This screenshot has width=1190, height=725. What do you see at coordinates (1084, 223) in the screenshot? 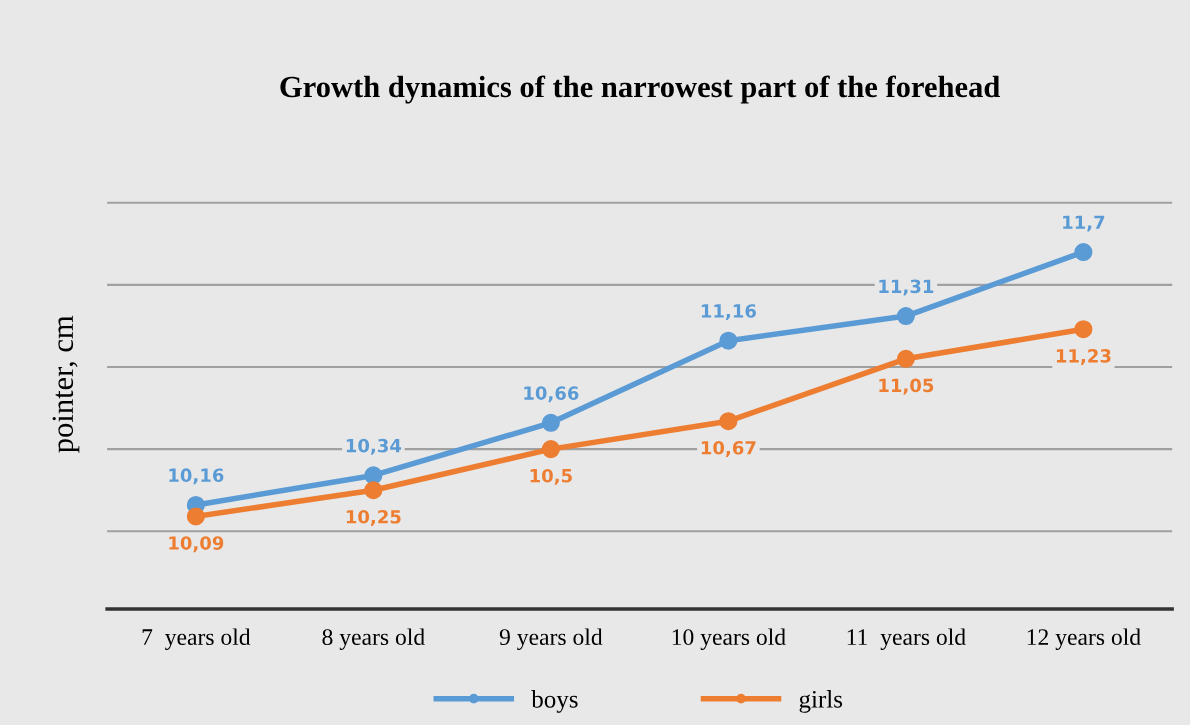
I see `data-label: 11,7` at bounding box center [1084, 223].